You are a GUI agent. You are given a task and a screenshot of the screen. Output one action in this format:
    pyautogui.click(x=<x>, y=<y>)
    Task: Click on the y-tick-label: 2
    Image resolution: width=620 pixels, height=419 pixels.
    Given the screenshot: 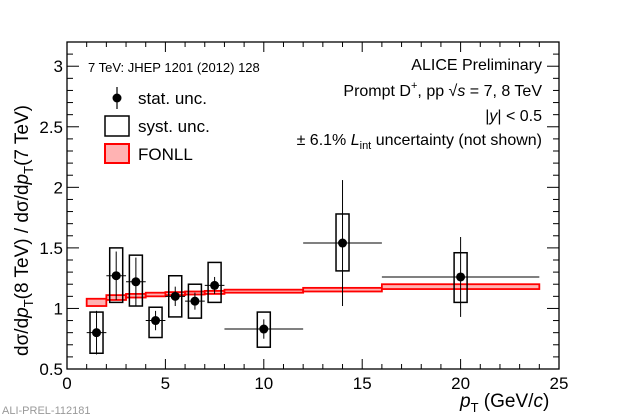 What is the action you would take?
    pyautogui.click(x=58, y=187)
    